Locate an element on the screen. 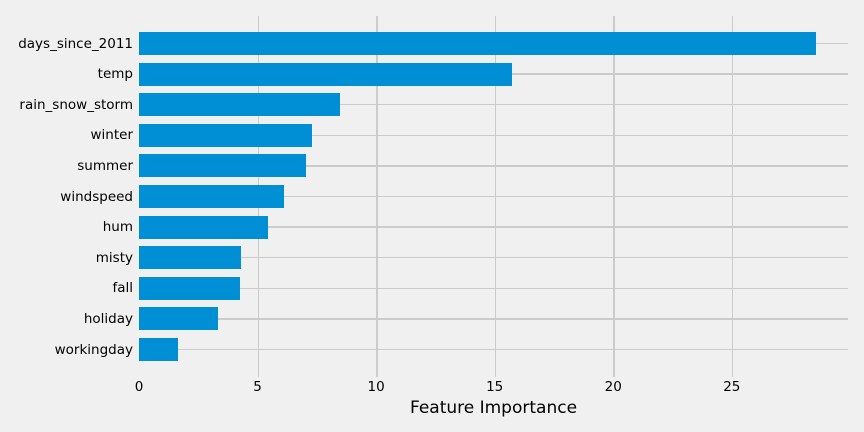 Image resolution: width=864 pixels, height=432 pixels. horizontal-gridline-rain_snow_storm is located at coordinates (493, 104).